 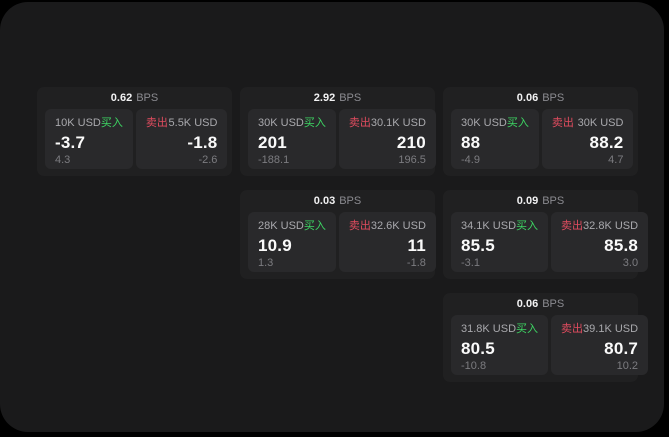 What do you see at coordinates (416, 262) in the screenshot?
I see `sell-sub-value: -1.8` at bounding box center [416, 262].